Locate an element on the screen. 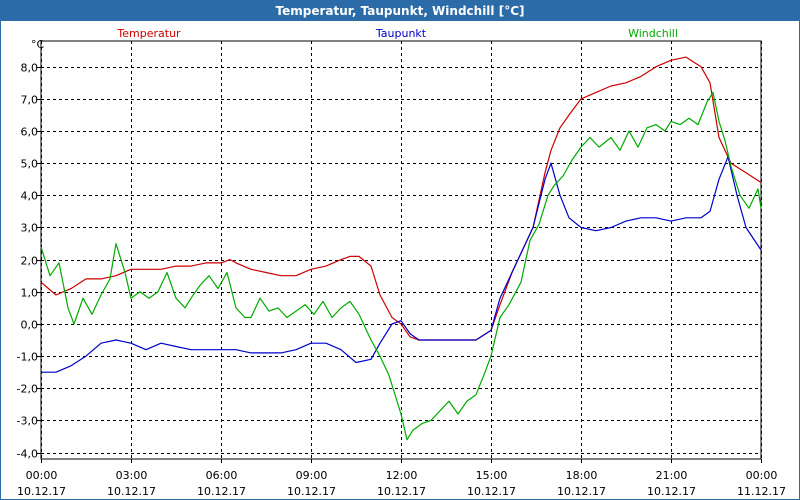 This screenshot has width=800, height=500. legend-item-windchill: Windchill is located at coordinates (653, 33).